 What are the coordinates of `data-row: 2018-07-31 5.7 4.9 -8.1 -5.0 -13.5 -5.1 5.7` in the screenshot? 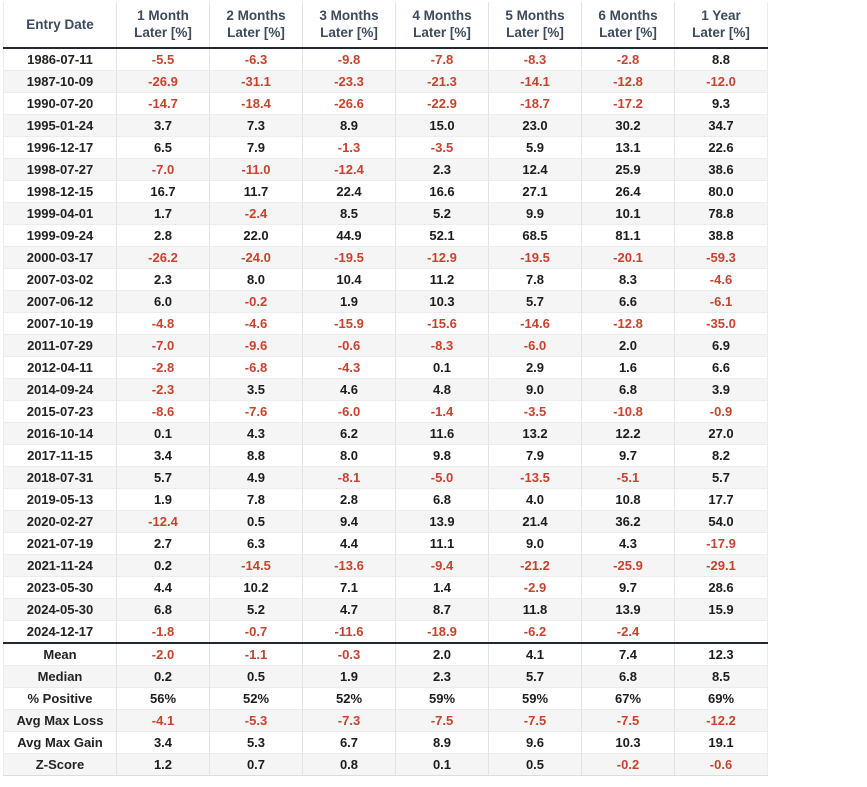 It's located at (385, 477).